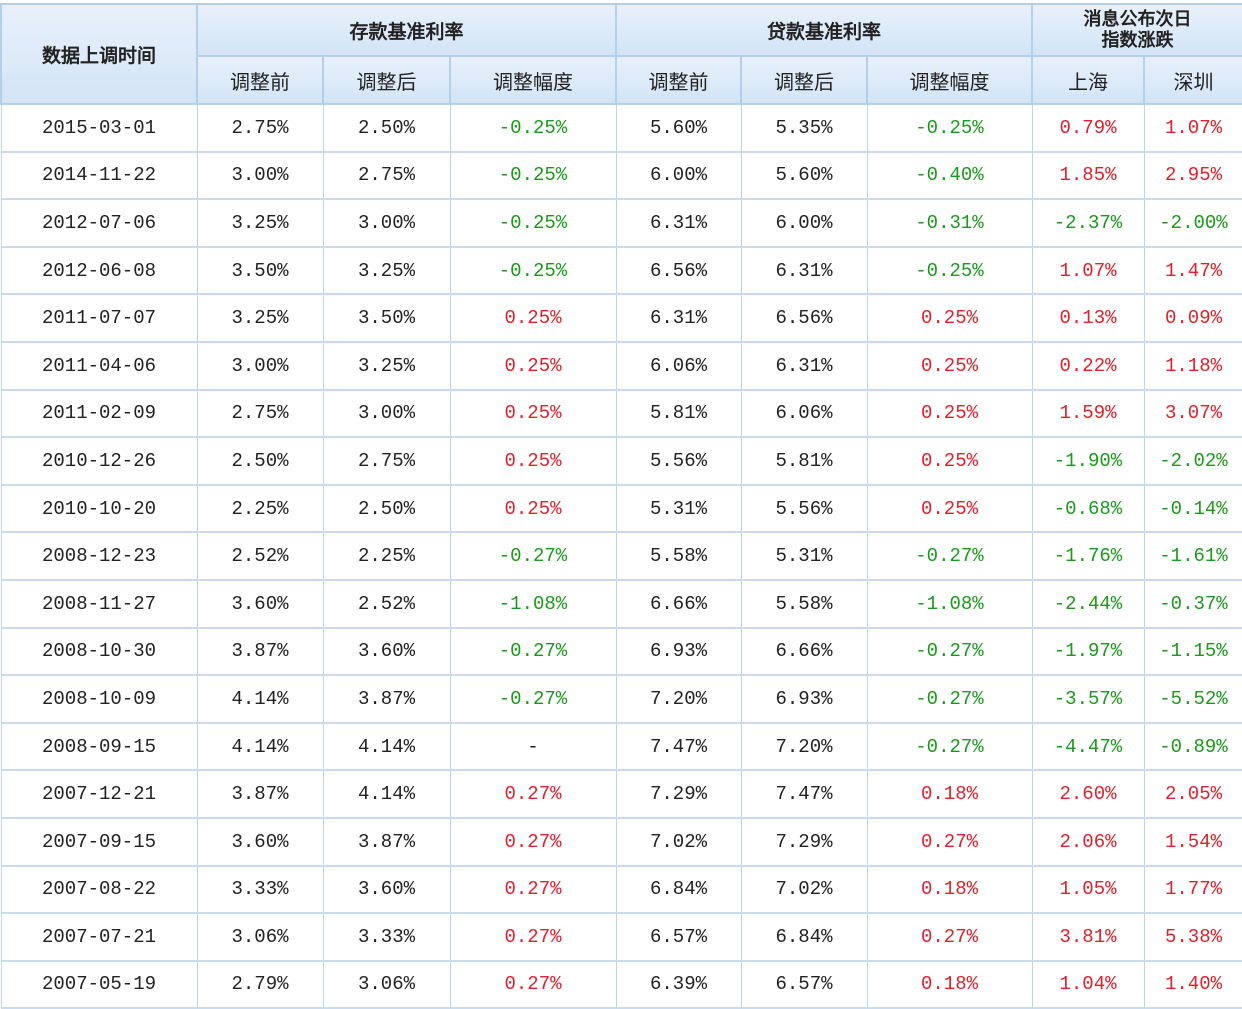 This screenshot has height=1009, width=1242. Describe the element at coordinates (99, 318) in the screenshot. I see `cell-date: 2011-07-07` at that location.